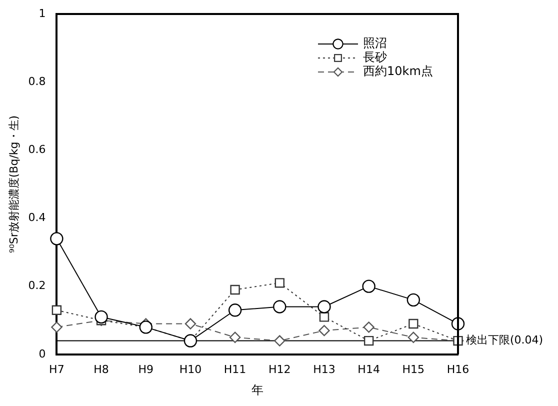  What do you see at coordinates (235, 369) in the screenshot?
I see `x-tick-label: H11` at bounding box center [235, 369].